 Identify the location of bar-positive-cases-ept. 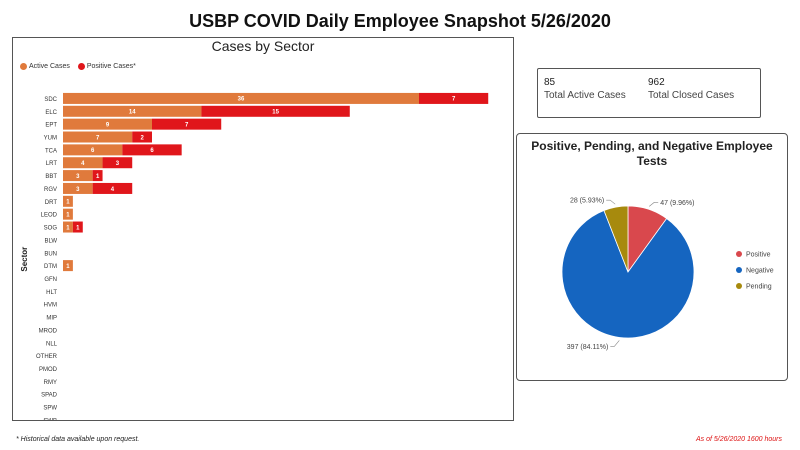
(187, 124).